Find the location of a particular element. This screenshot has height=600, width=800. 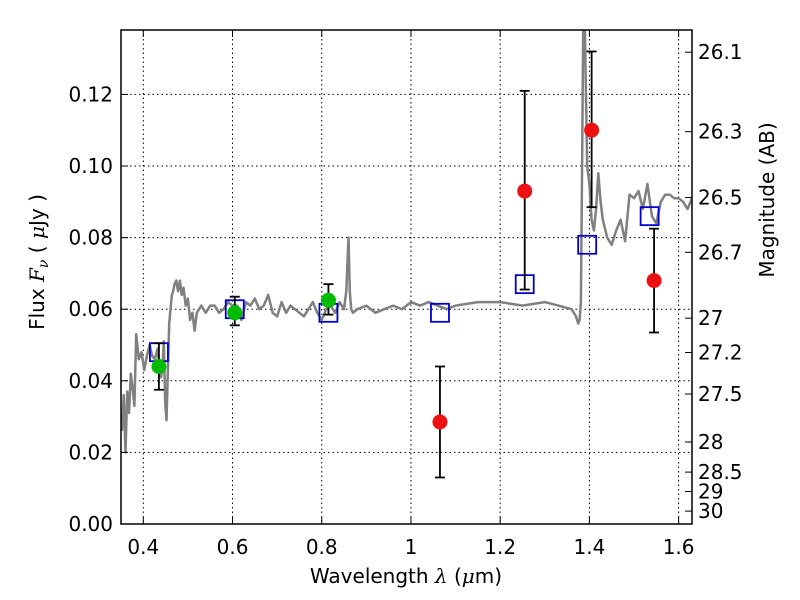

x-tick-label: 1.6 is located at coordinates (679, 547).